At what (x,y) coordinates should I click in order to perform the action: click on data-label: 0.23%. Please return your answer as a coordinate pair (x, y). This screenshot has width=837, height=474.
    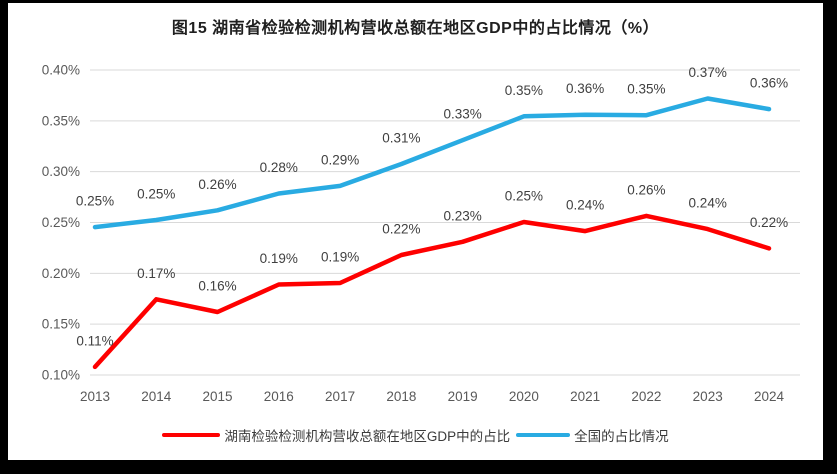
    Looking at the image, I should click on (462, 215).